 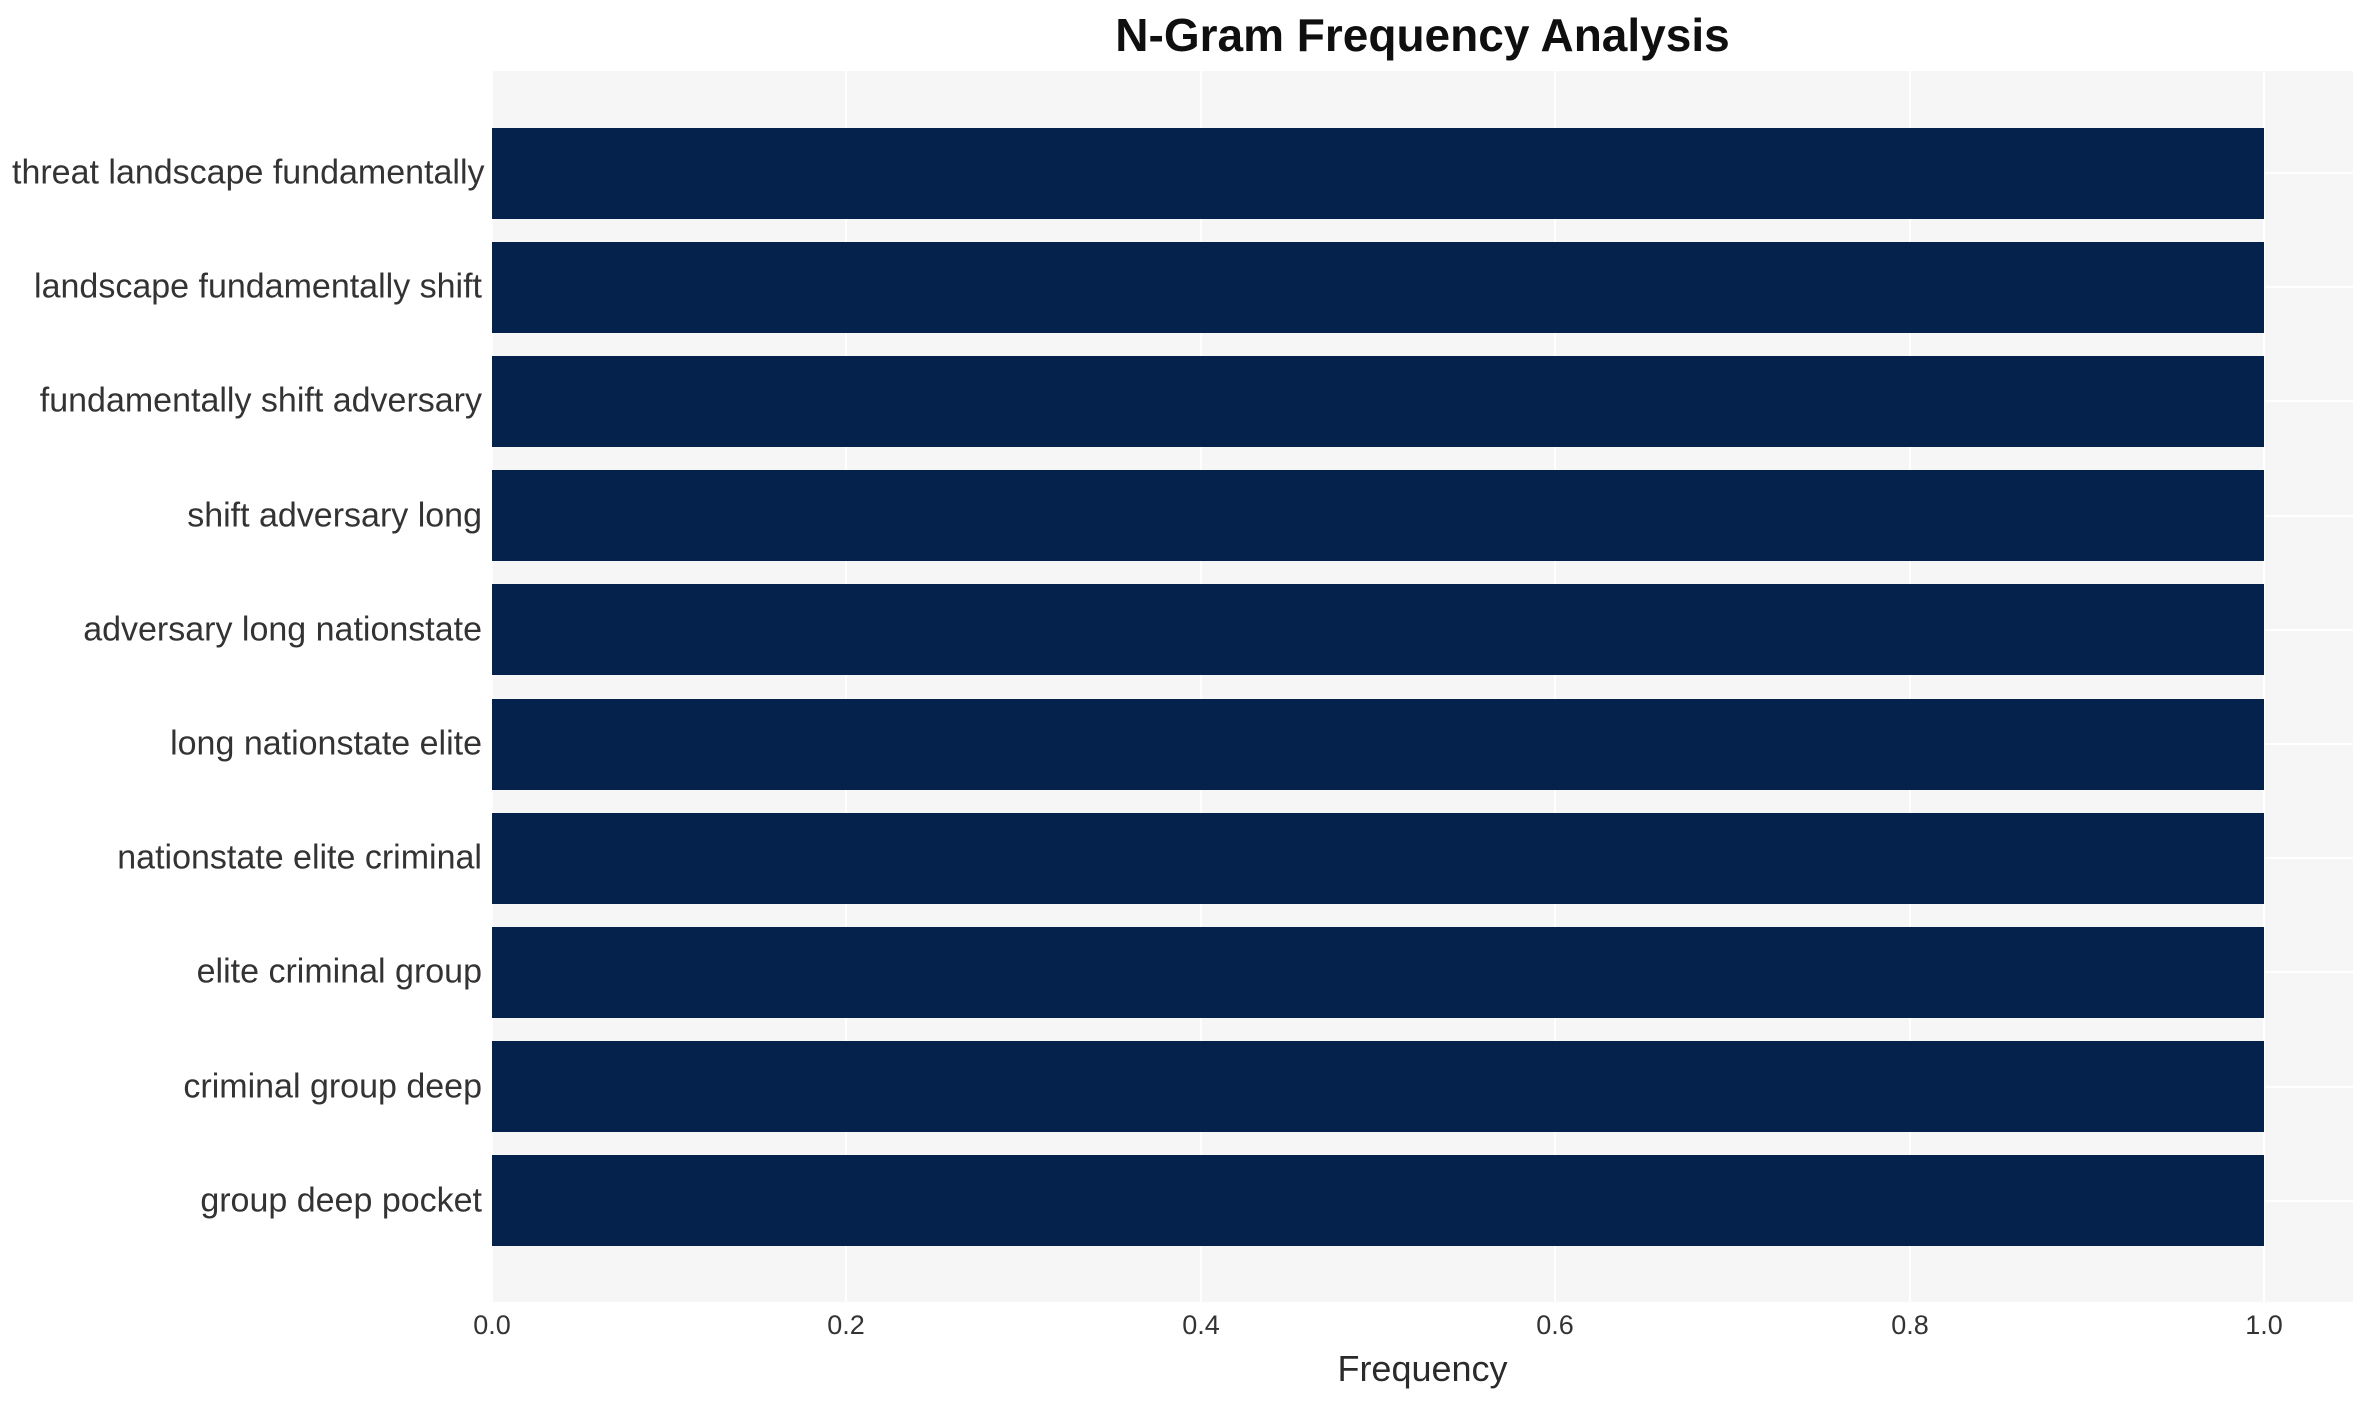 I want to click on y-tick-label: shift adversary long, so click(x=334, y=515).